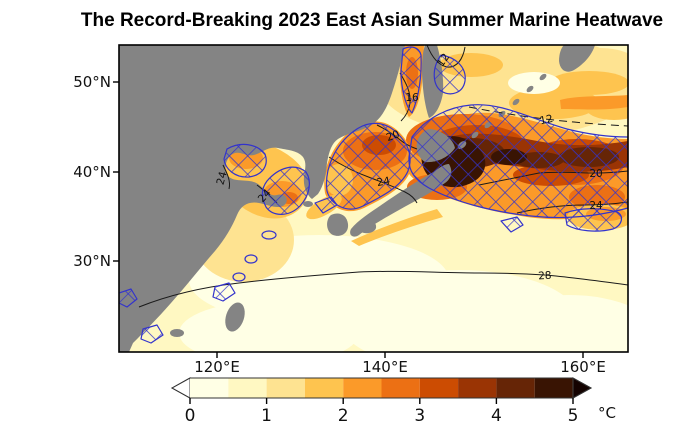 The height and width of the screenshot is (439, 700). Describe the element at coordinates (180, 388) in the screenshot. I see `colorbar-under-arrow` at that location.